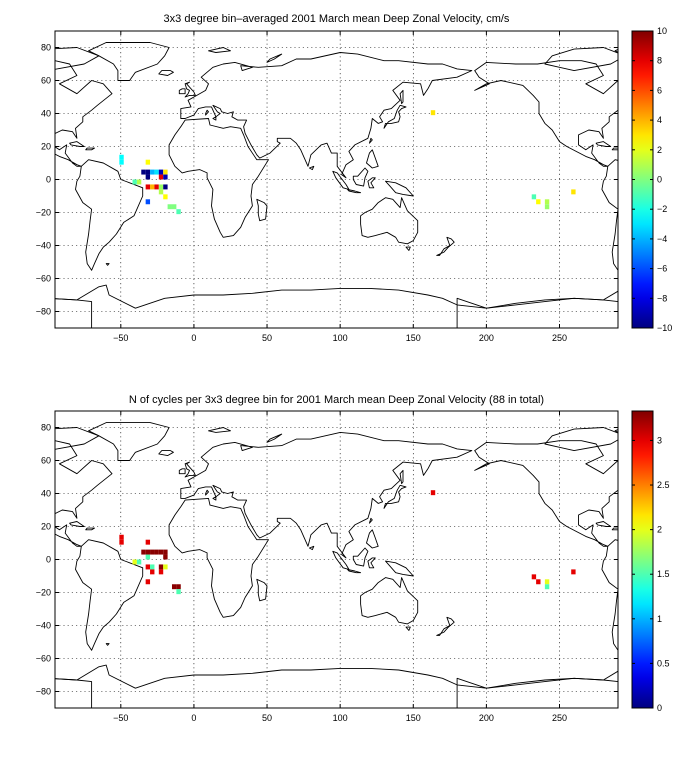 This screenshot has width=696, height=760. What do you see at coordinates (43, 593) in the screenshot?
I see `y-tick-label: −20` at bounding box center [43, 593].